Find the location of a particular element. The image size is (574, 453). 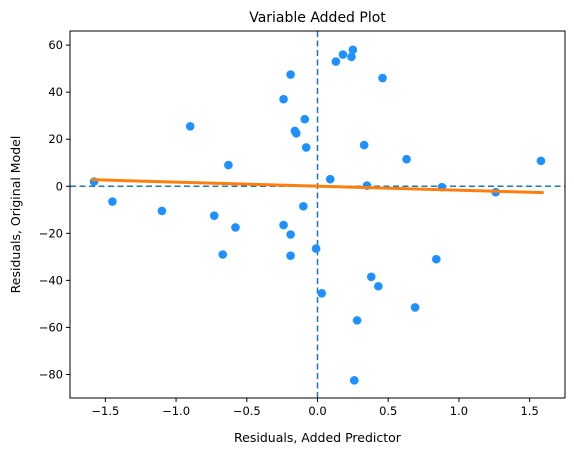

y-tick-label: 20 is located at coordinates (55, 139).